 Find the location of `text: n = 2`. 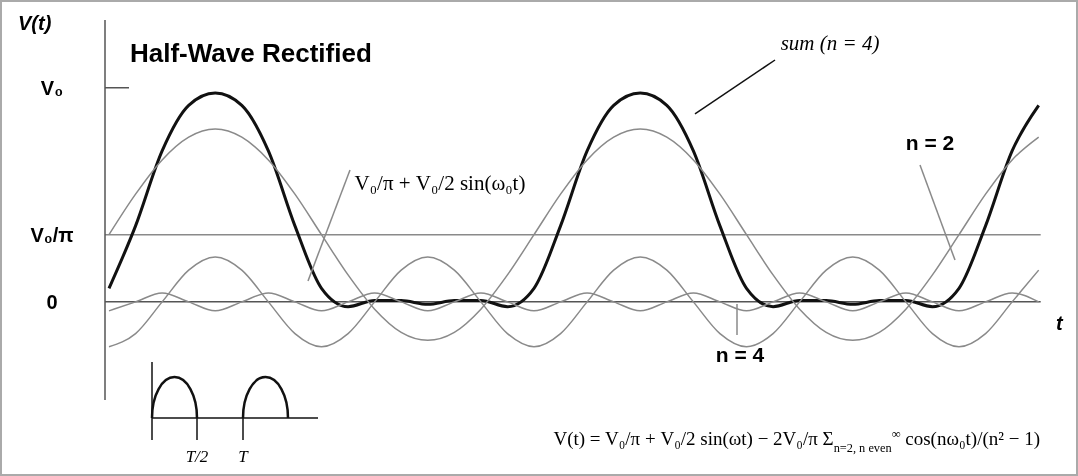

text: n = 2 is located at coordinates (930, 142).